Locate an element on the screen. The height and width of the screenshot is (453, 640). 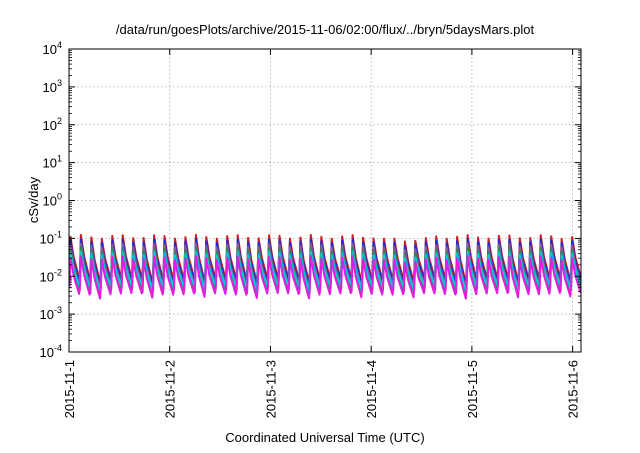
y-axis-label: cSv/day is located at coordinates (33, 199).